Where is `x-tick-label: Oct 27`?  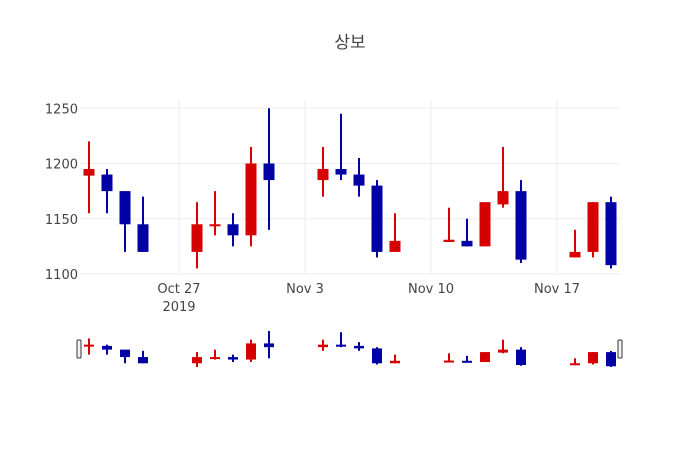
x-tick-label: Oct 27 is located at coordinates (178, 289).